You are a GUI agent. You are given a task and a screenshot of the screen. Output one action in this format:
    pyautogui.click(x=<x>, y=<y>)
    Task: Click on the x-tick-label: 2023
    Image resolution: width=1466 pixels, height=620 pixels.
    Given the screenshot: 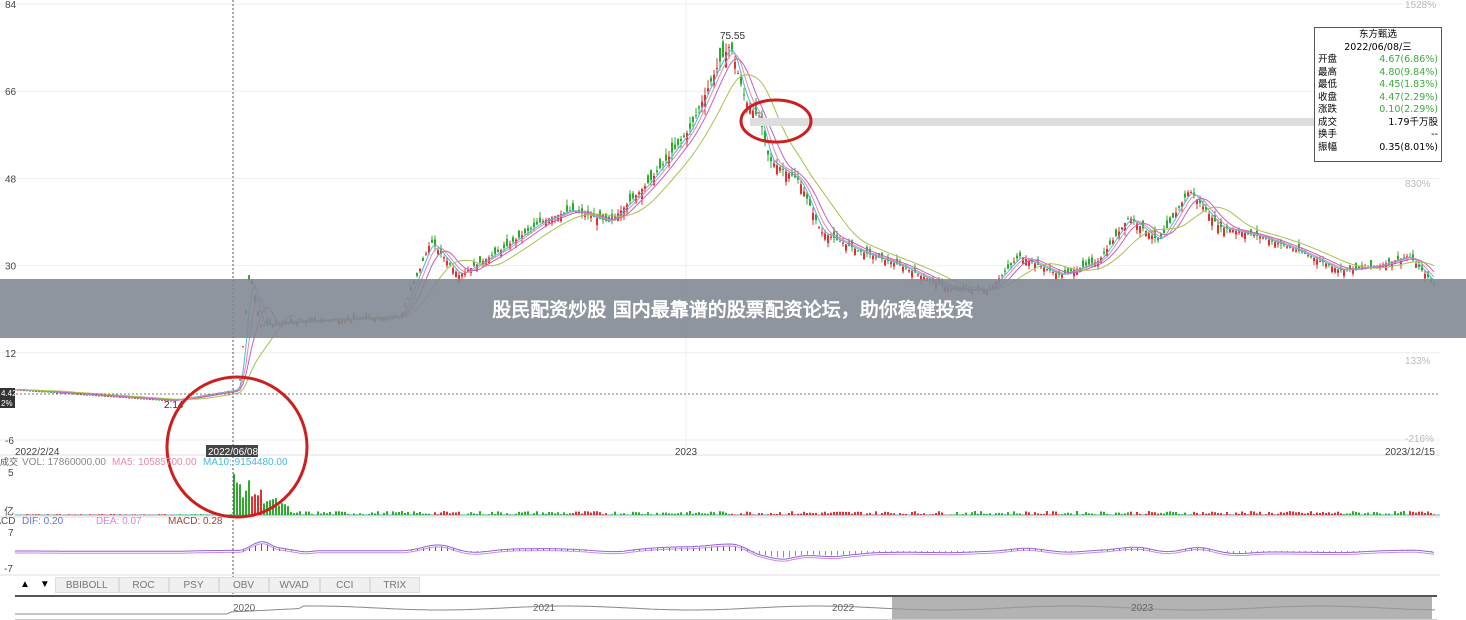 What is the action you would take?
    pyautogui.click(x=686, y=452)
    